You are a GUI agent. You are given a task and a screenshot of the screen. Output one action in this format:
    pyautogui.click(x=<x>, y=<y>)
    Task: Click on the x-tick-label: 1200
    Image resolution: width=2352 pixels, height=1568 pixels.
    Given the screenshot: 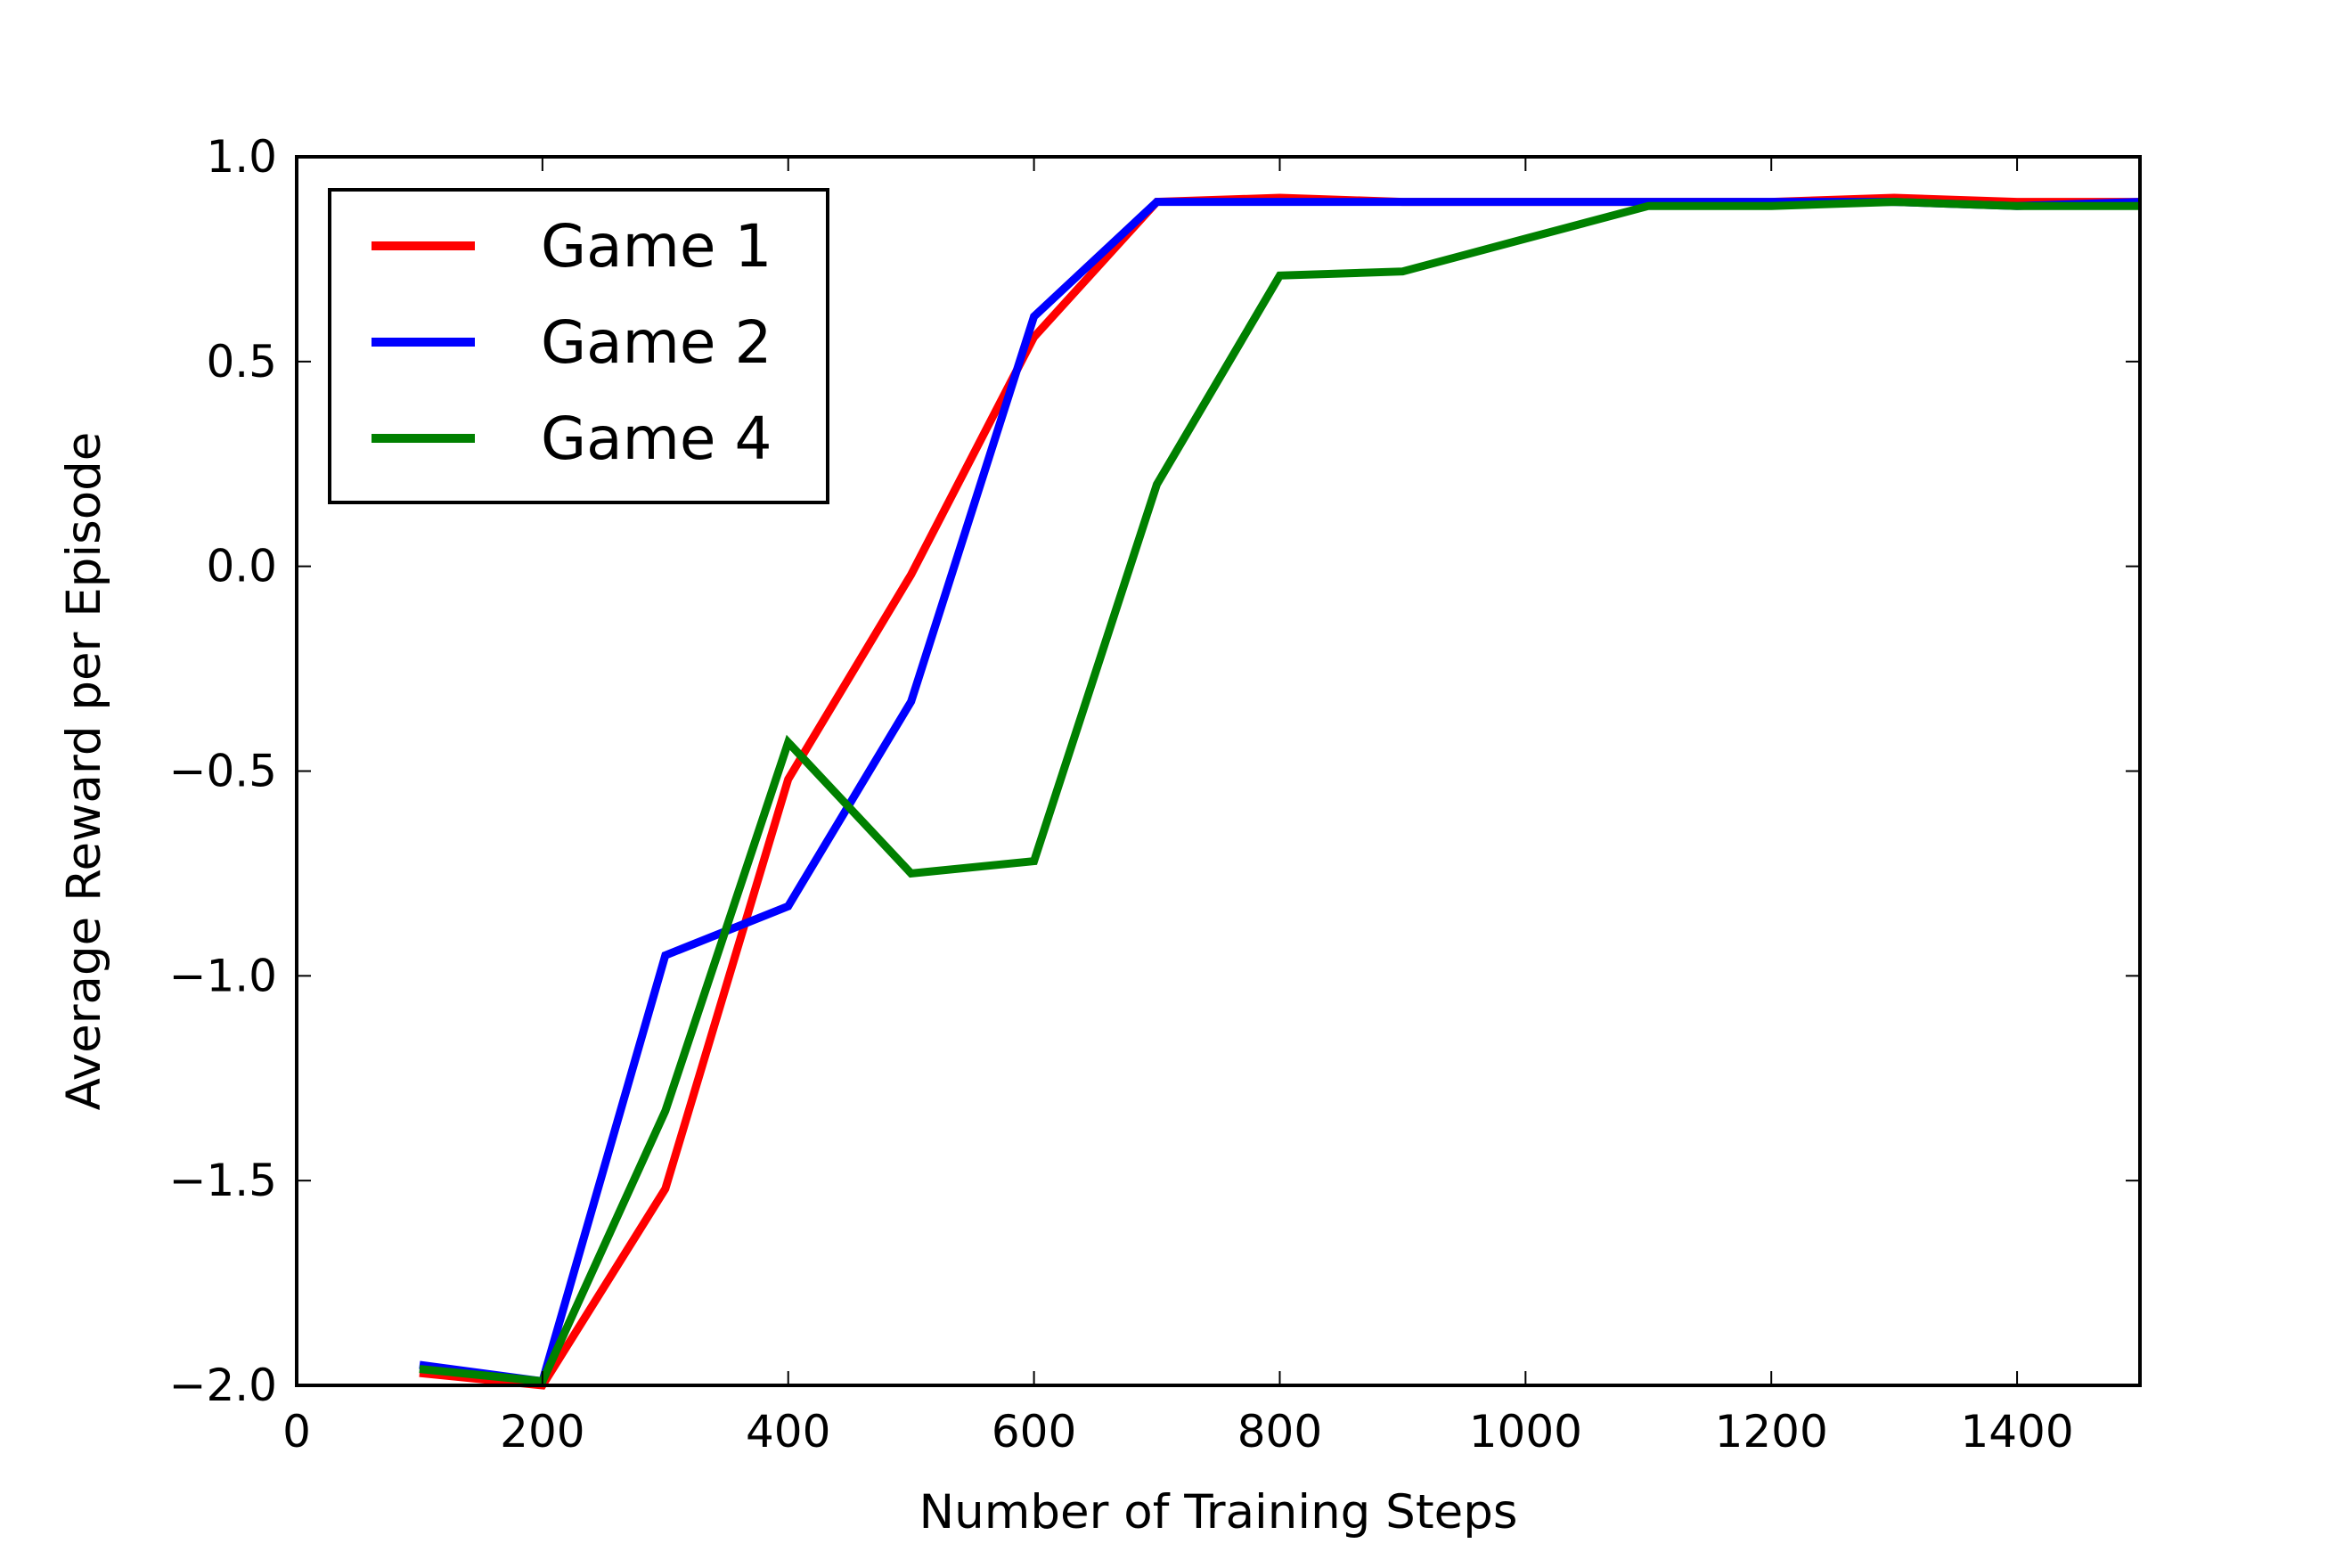 What is the action you would take?
    pyautogui.click(x=1771, y=1432)
    